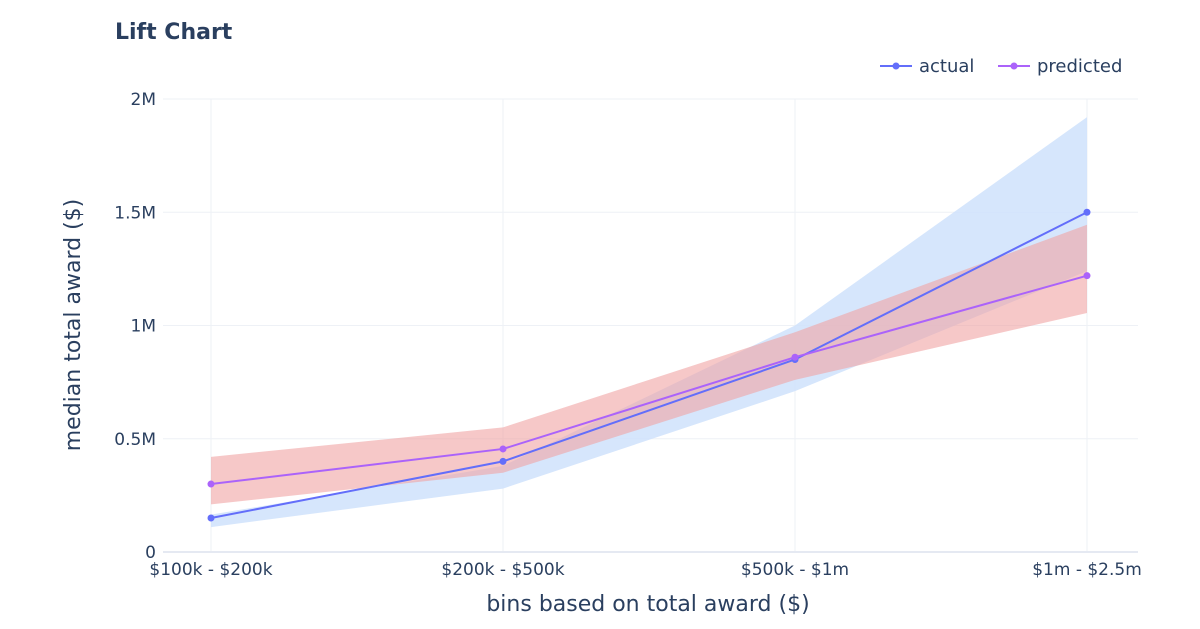 The image size is (1200, 629). What do you see at coordinates (647, 604) in the screenshot?
I see `x-axis-title: bins based on total award ($)` at bounding box center [647, 604].